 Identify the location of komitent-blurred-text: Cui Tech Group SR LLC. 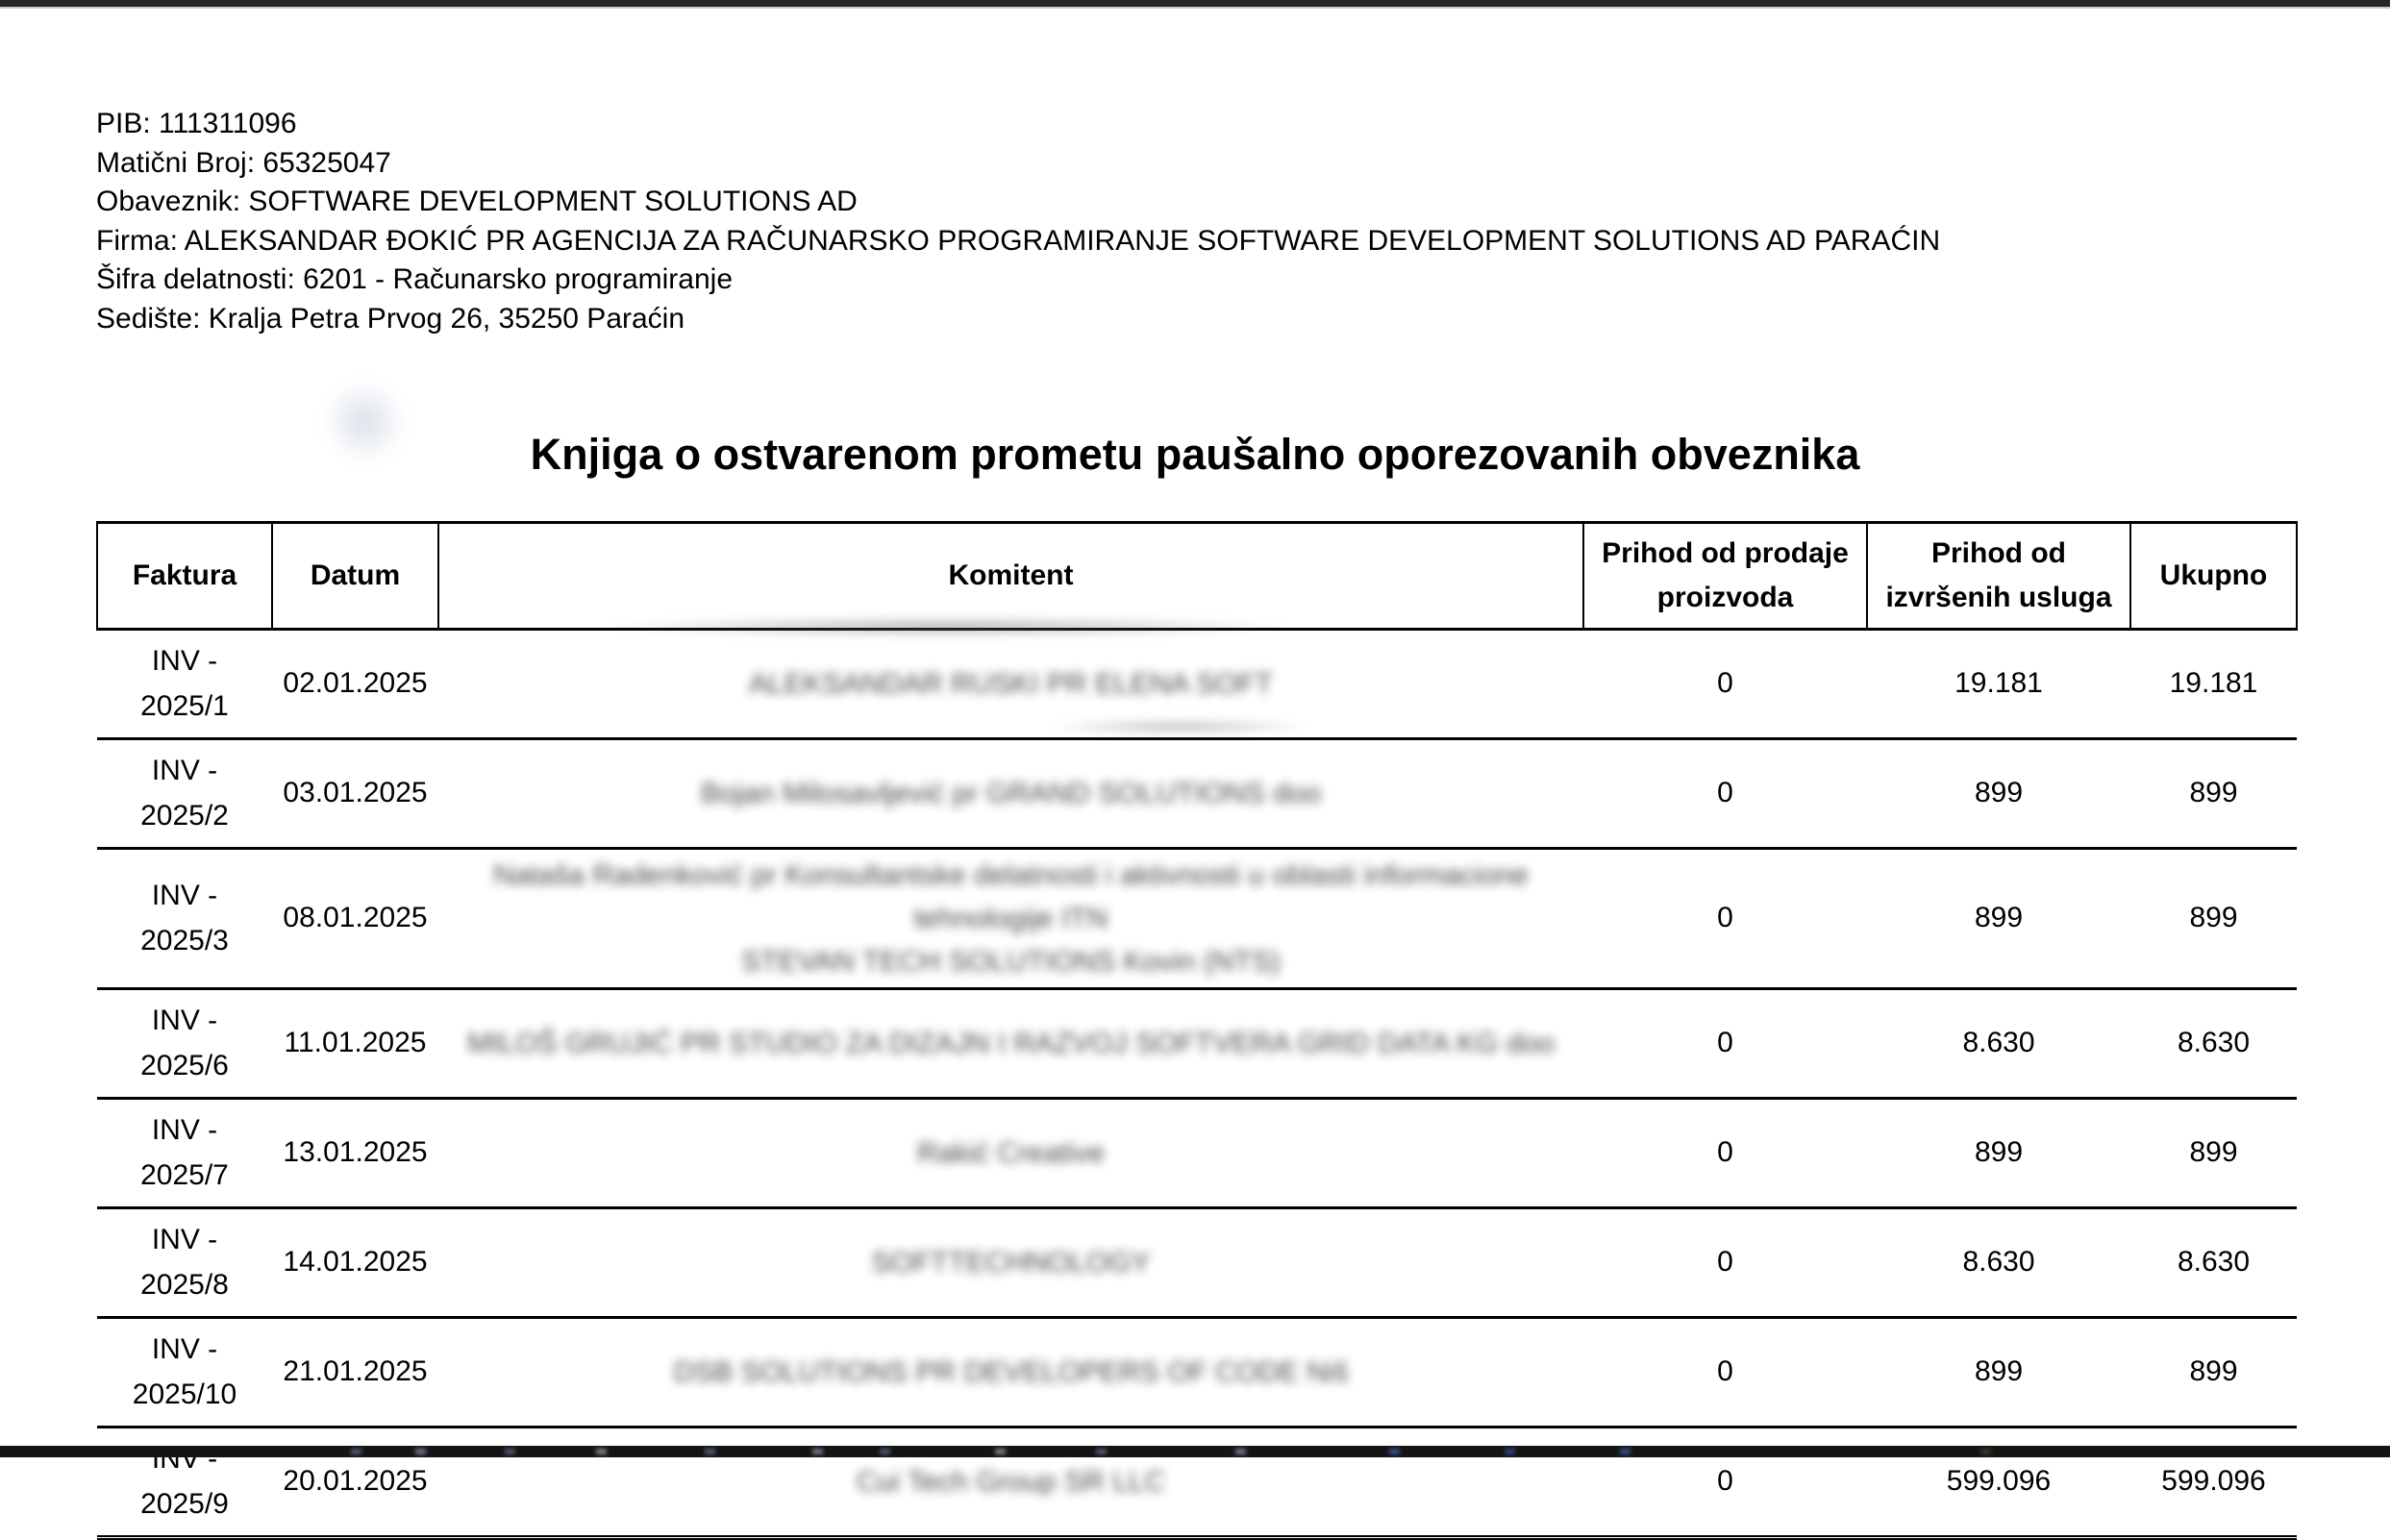
(1011, 1481).